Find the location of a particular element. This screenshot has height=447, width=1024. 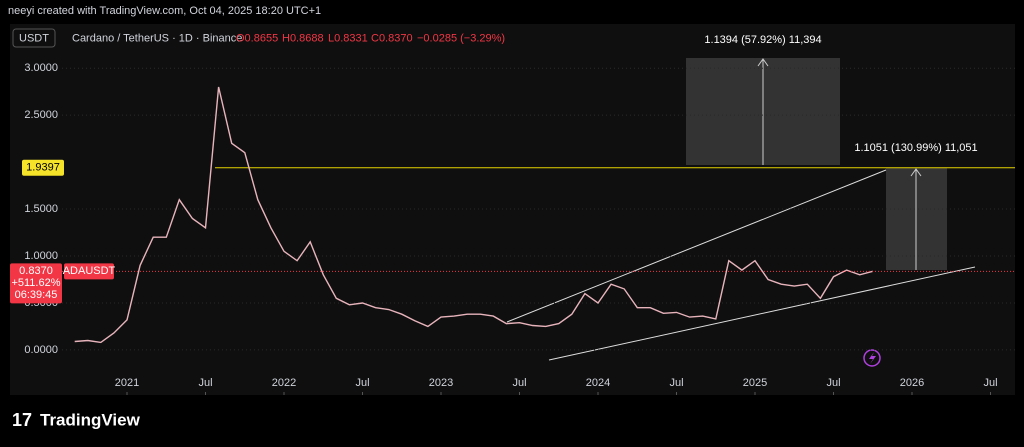

annotation: 1.1394 (57.92%) 11,394 is located at coordinates (762, 40).